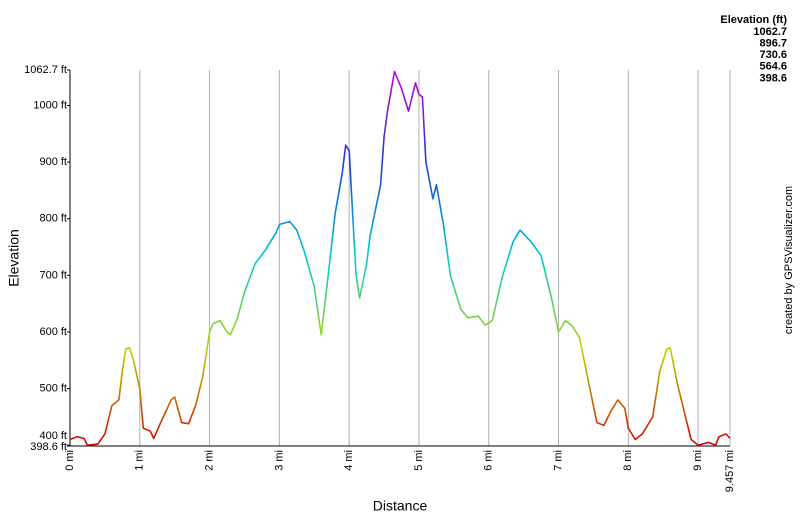 This screenshot has width=800, height=517. I want to click on legend-entry: 564.6, so click(773, 67).